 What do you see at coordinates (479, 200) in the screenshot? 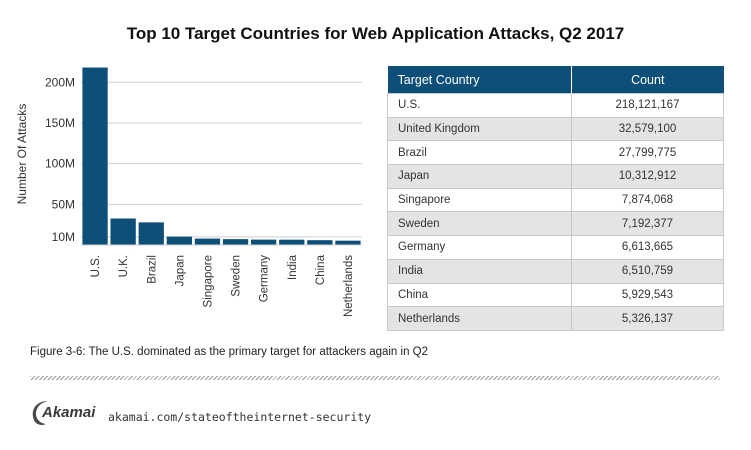
I see `table-cell-country: Singapore` at bounding box center [479, 200].